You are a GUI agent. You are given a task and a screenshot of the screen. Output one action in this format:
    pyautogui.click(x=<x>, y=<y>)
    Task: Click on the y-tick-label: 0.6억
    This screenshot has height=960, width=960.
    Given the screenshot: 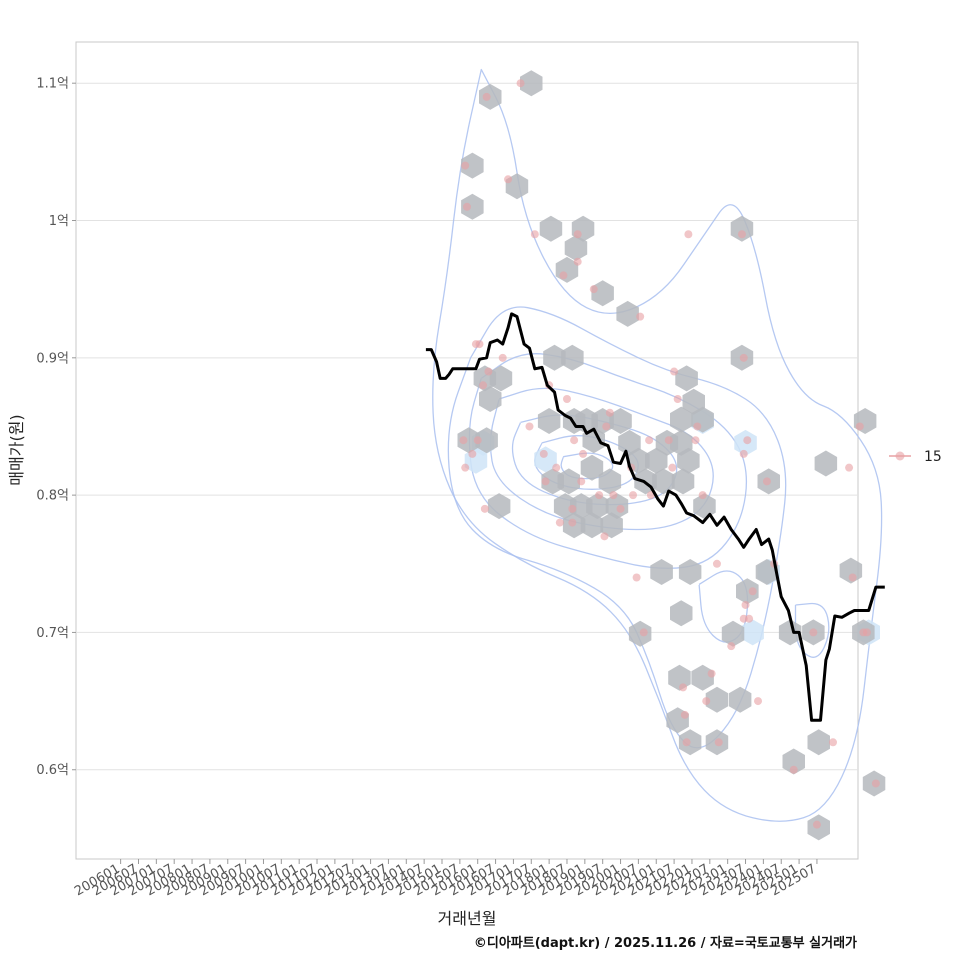 What is the action you would take?
    pyautogui.click(x=52, y=770)
    